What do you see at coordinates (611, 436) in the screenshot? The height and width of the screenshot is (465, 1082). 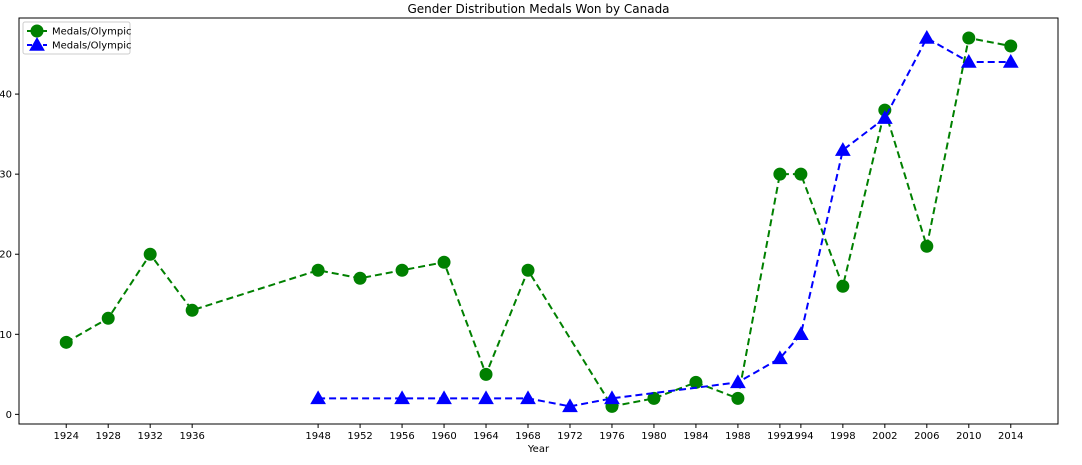 I see `x-tick-label: 1976` at bounding box center [611, 436].